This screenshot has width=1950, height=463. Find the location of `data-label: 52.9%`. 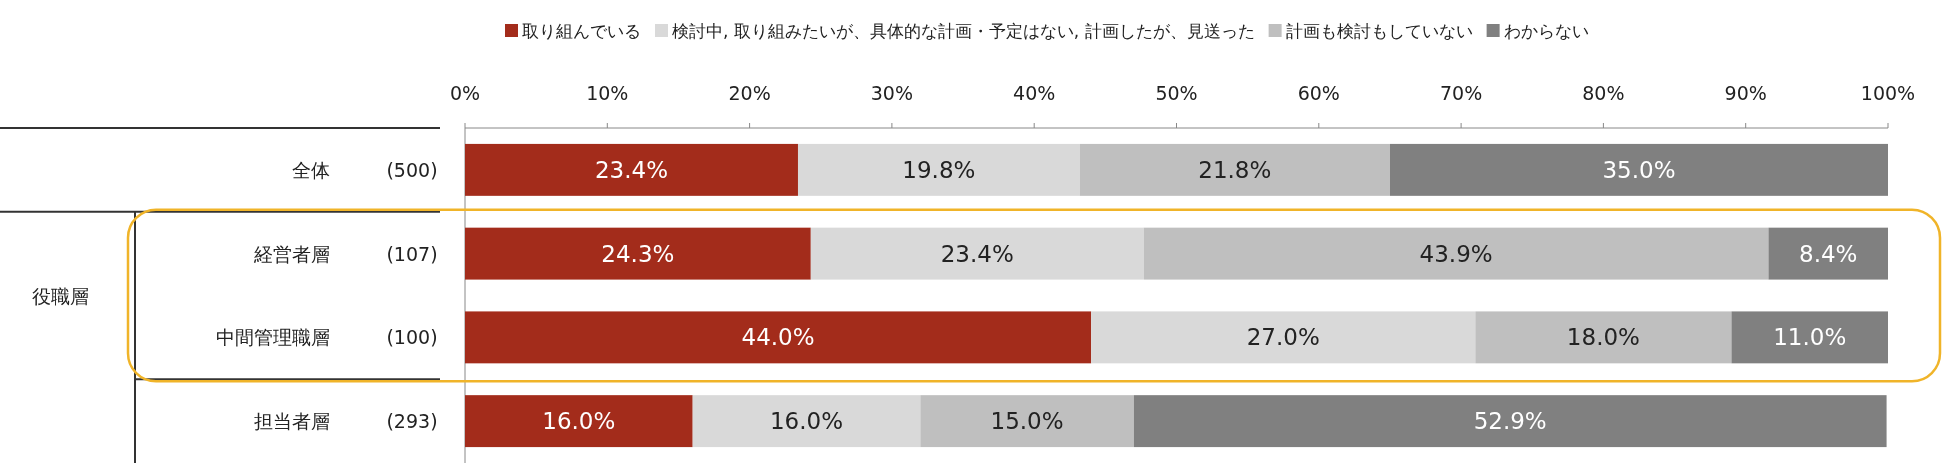

data-label: 52.9% is located at coordinates (1510, 421).